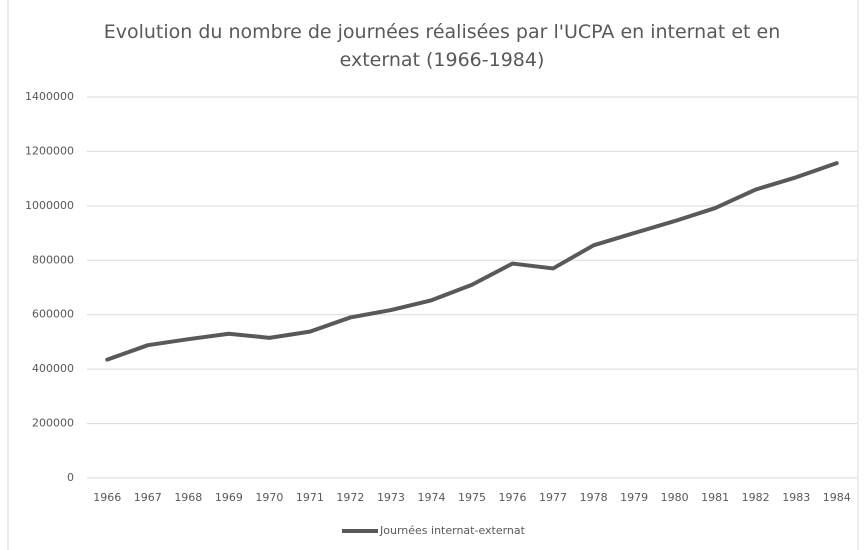  Describe the element at coordinates (391, 497) in the screenshot. I see `x-tick-label: 1973` at that location.